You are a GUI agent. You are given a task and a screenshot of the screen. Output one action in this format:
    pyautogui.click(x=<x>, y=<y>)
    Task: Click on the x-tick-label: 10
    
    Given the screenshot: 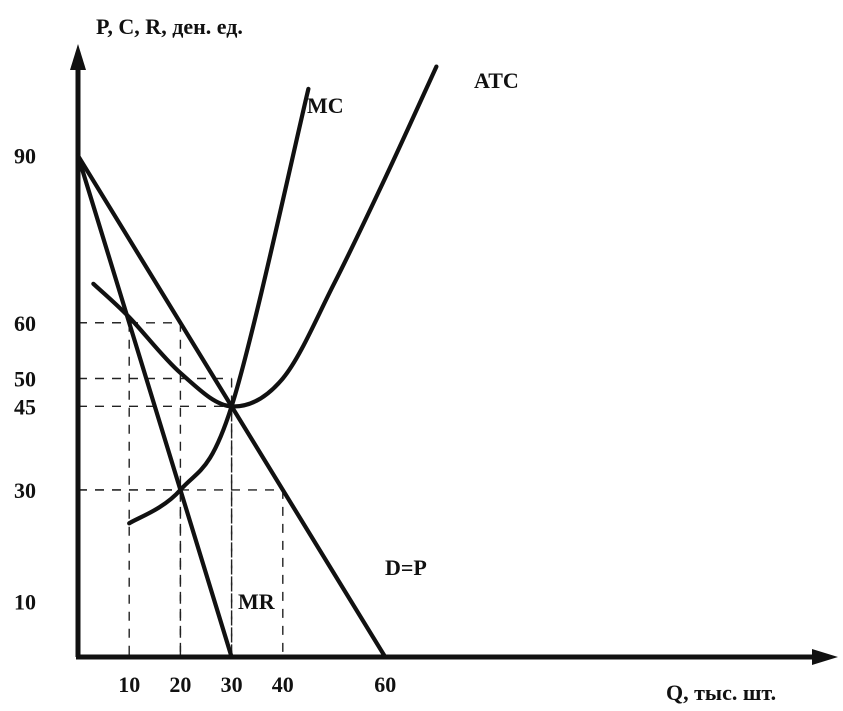 What is the action you would take?
    pyautogui.click(x=129, y=684)
    